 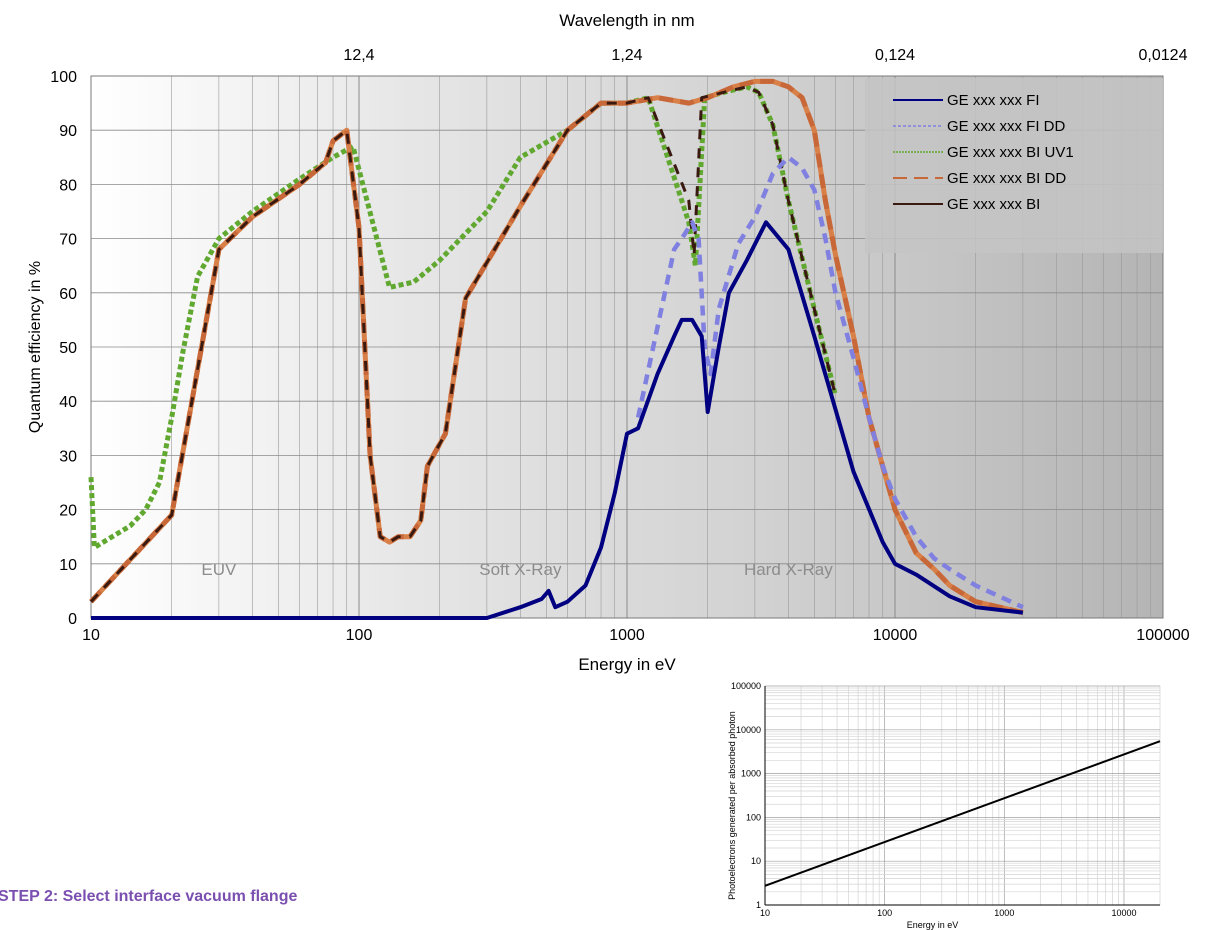 What do you see at coordinates (68, 240) in the screenshot?
I see `y-tick-label: 70` at bounding box center [68, 240].